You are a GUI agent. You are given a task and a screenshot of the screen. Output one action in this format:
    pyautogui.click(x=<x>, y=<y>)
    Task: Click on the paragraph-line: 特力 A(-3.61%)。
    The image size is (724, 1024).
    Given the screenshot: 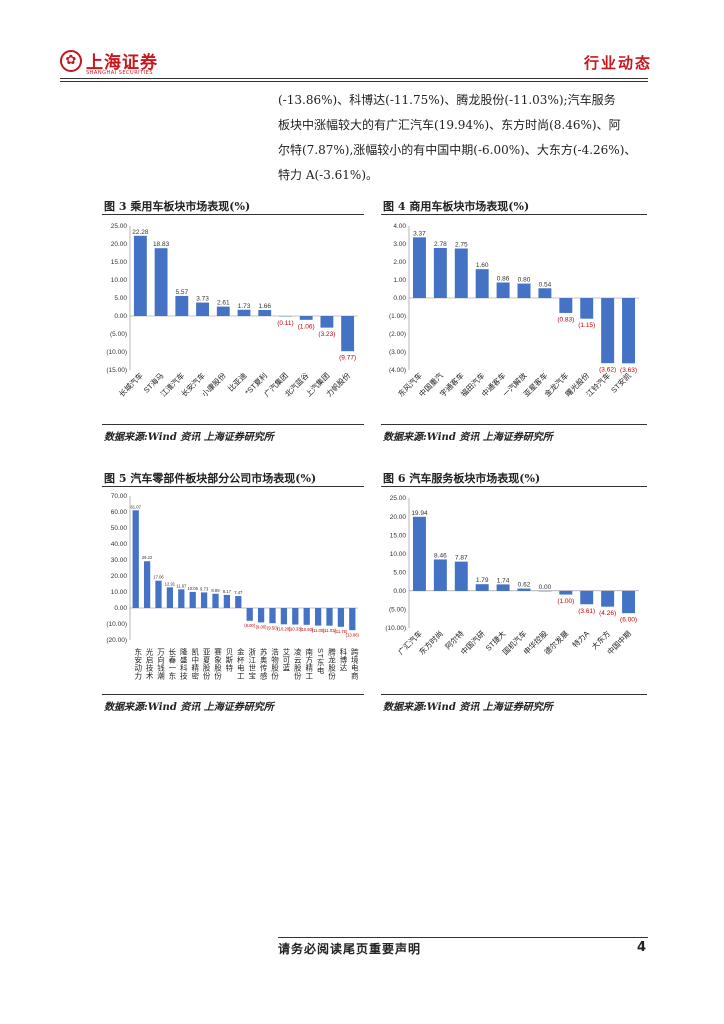 What is the action you would take?
    pyautogui.click(x=328, y=175)
    